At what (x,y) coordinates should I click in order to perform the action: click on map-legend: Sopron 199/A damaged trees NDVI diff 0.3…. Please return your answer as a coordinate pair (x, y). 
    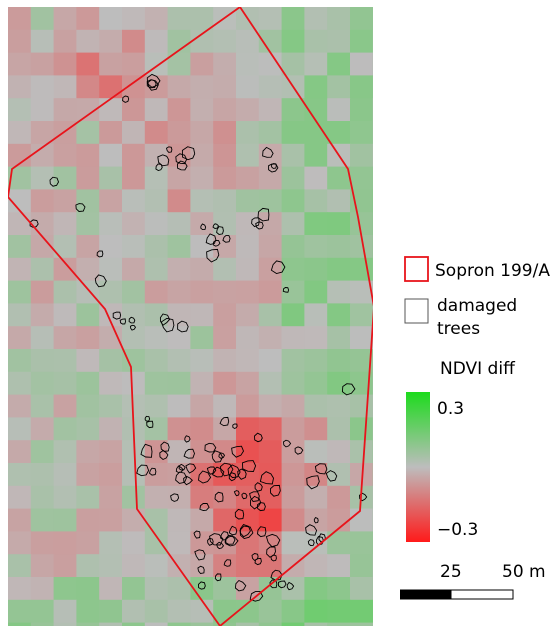
    Looking at the image, I should click on (475, 428).